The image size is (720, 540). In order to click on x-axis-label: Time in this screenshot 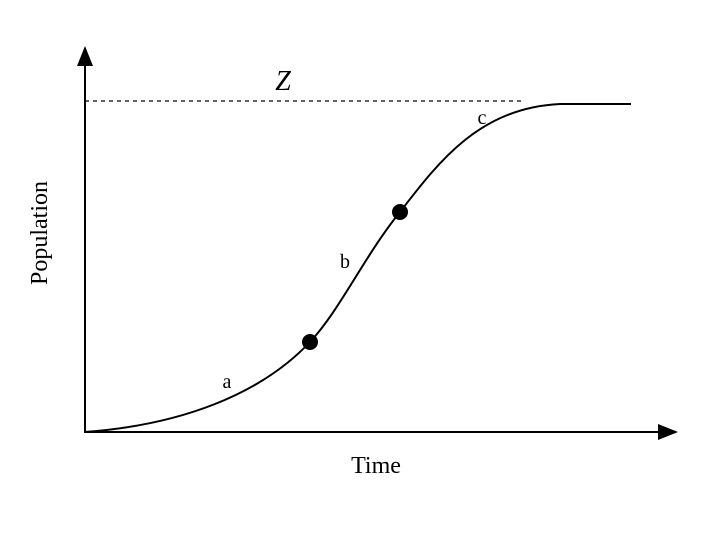, I will do `click(376, 466)`.